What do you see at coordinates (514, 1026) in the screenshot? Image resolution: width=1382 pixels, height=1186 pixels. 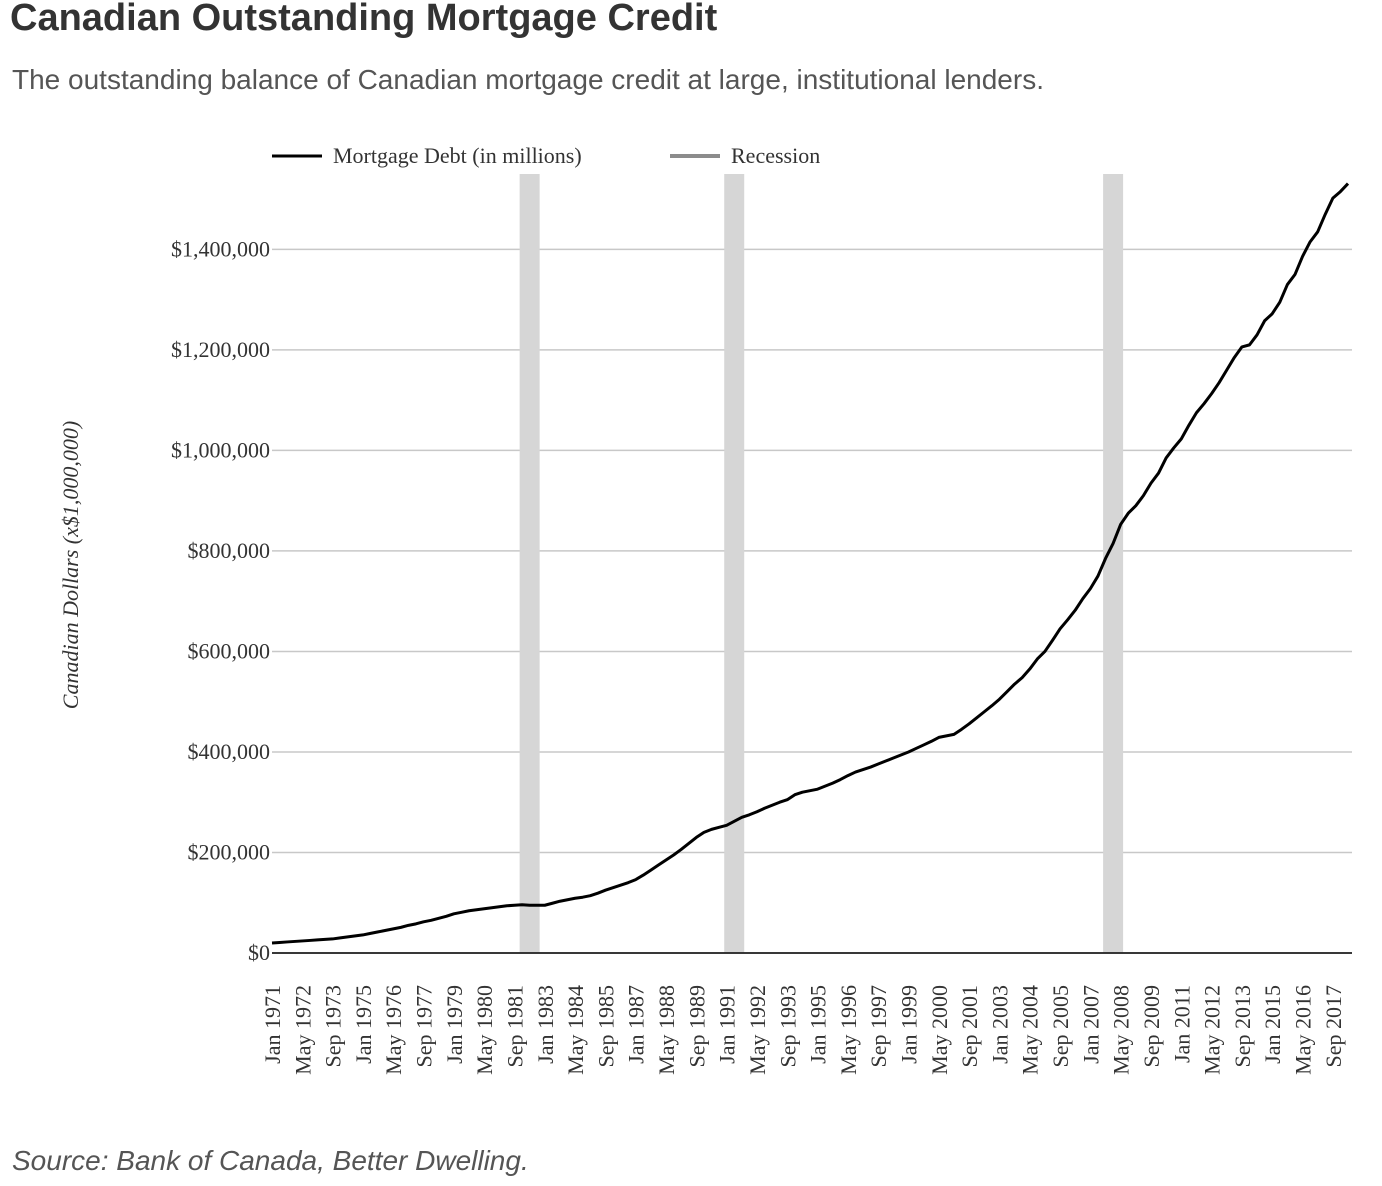 I see `x-tick-label: Sep 1981` at bounding box center [514, 1026].